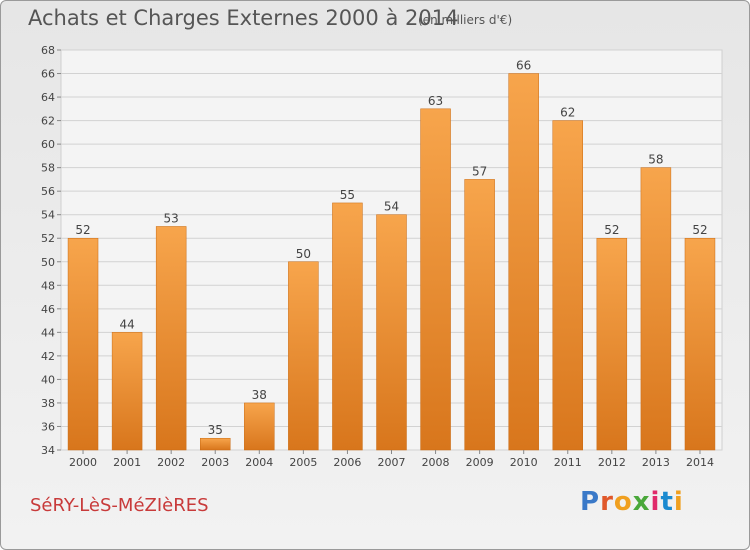  Describe the element at coordinates (48, 144) in the screenshot. I see `y-tick-label: 60` at that location.